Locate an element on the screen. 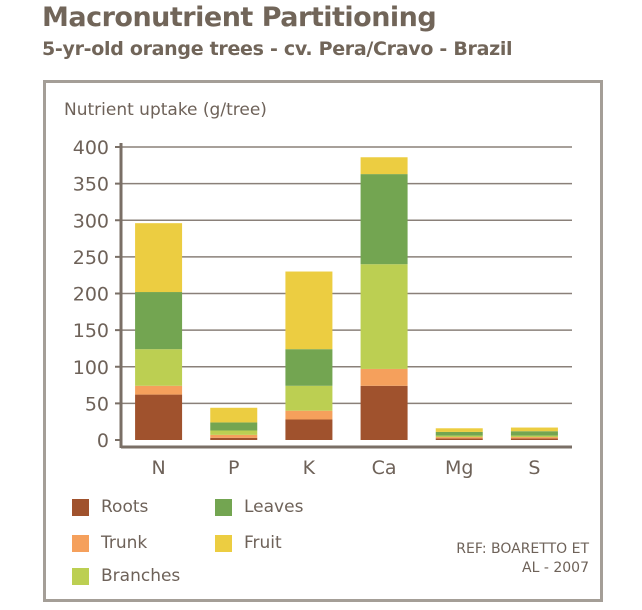 The image size is (642, 610). bar-segment-branches-Mg is located at coordinates (459, 436).